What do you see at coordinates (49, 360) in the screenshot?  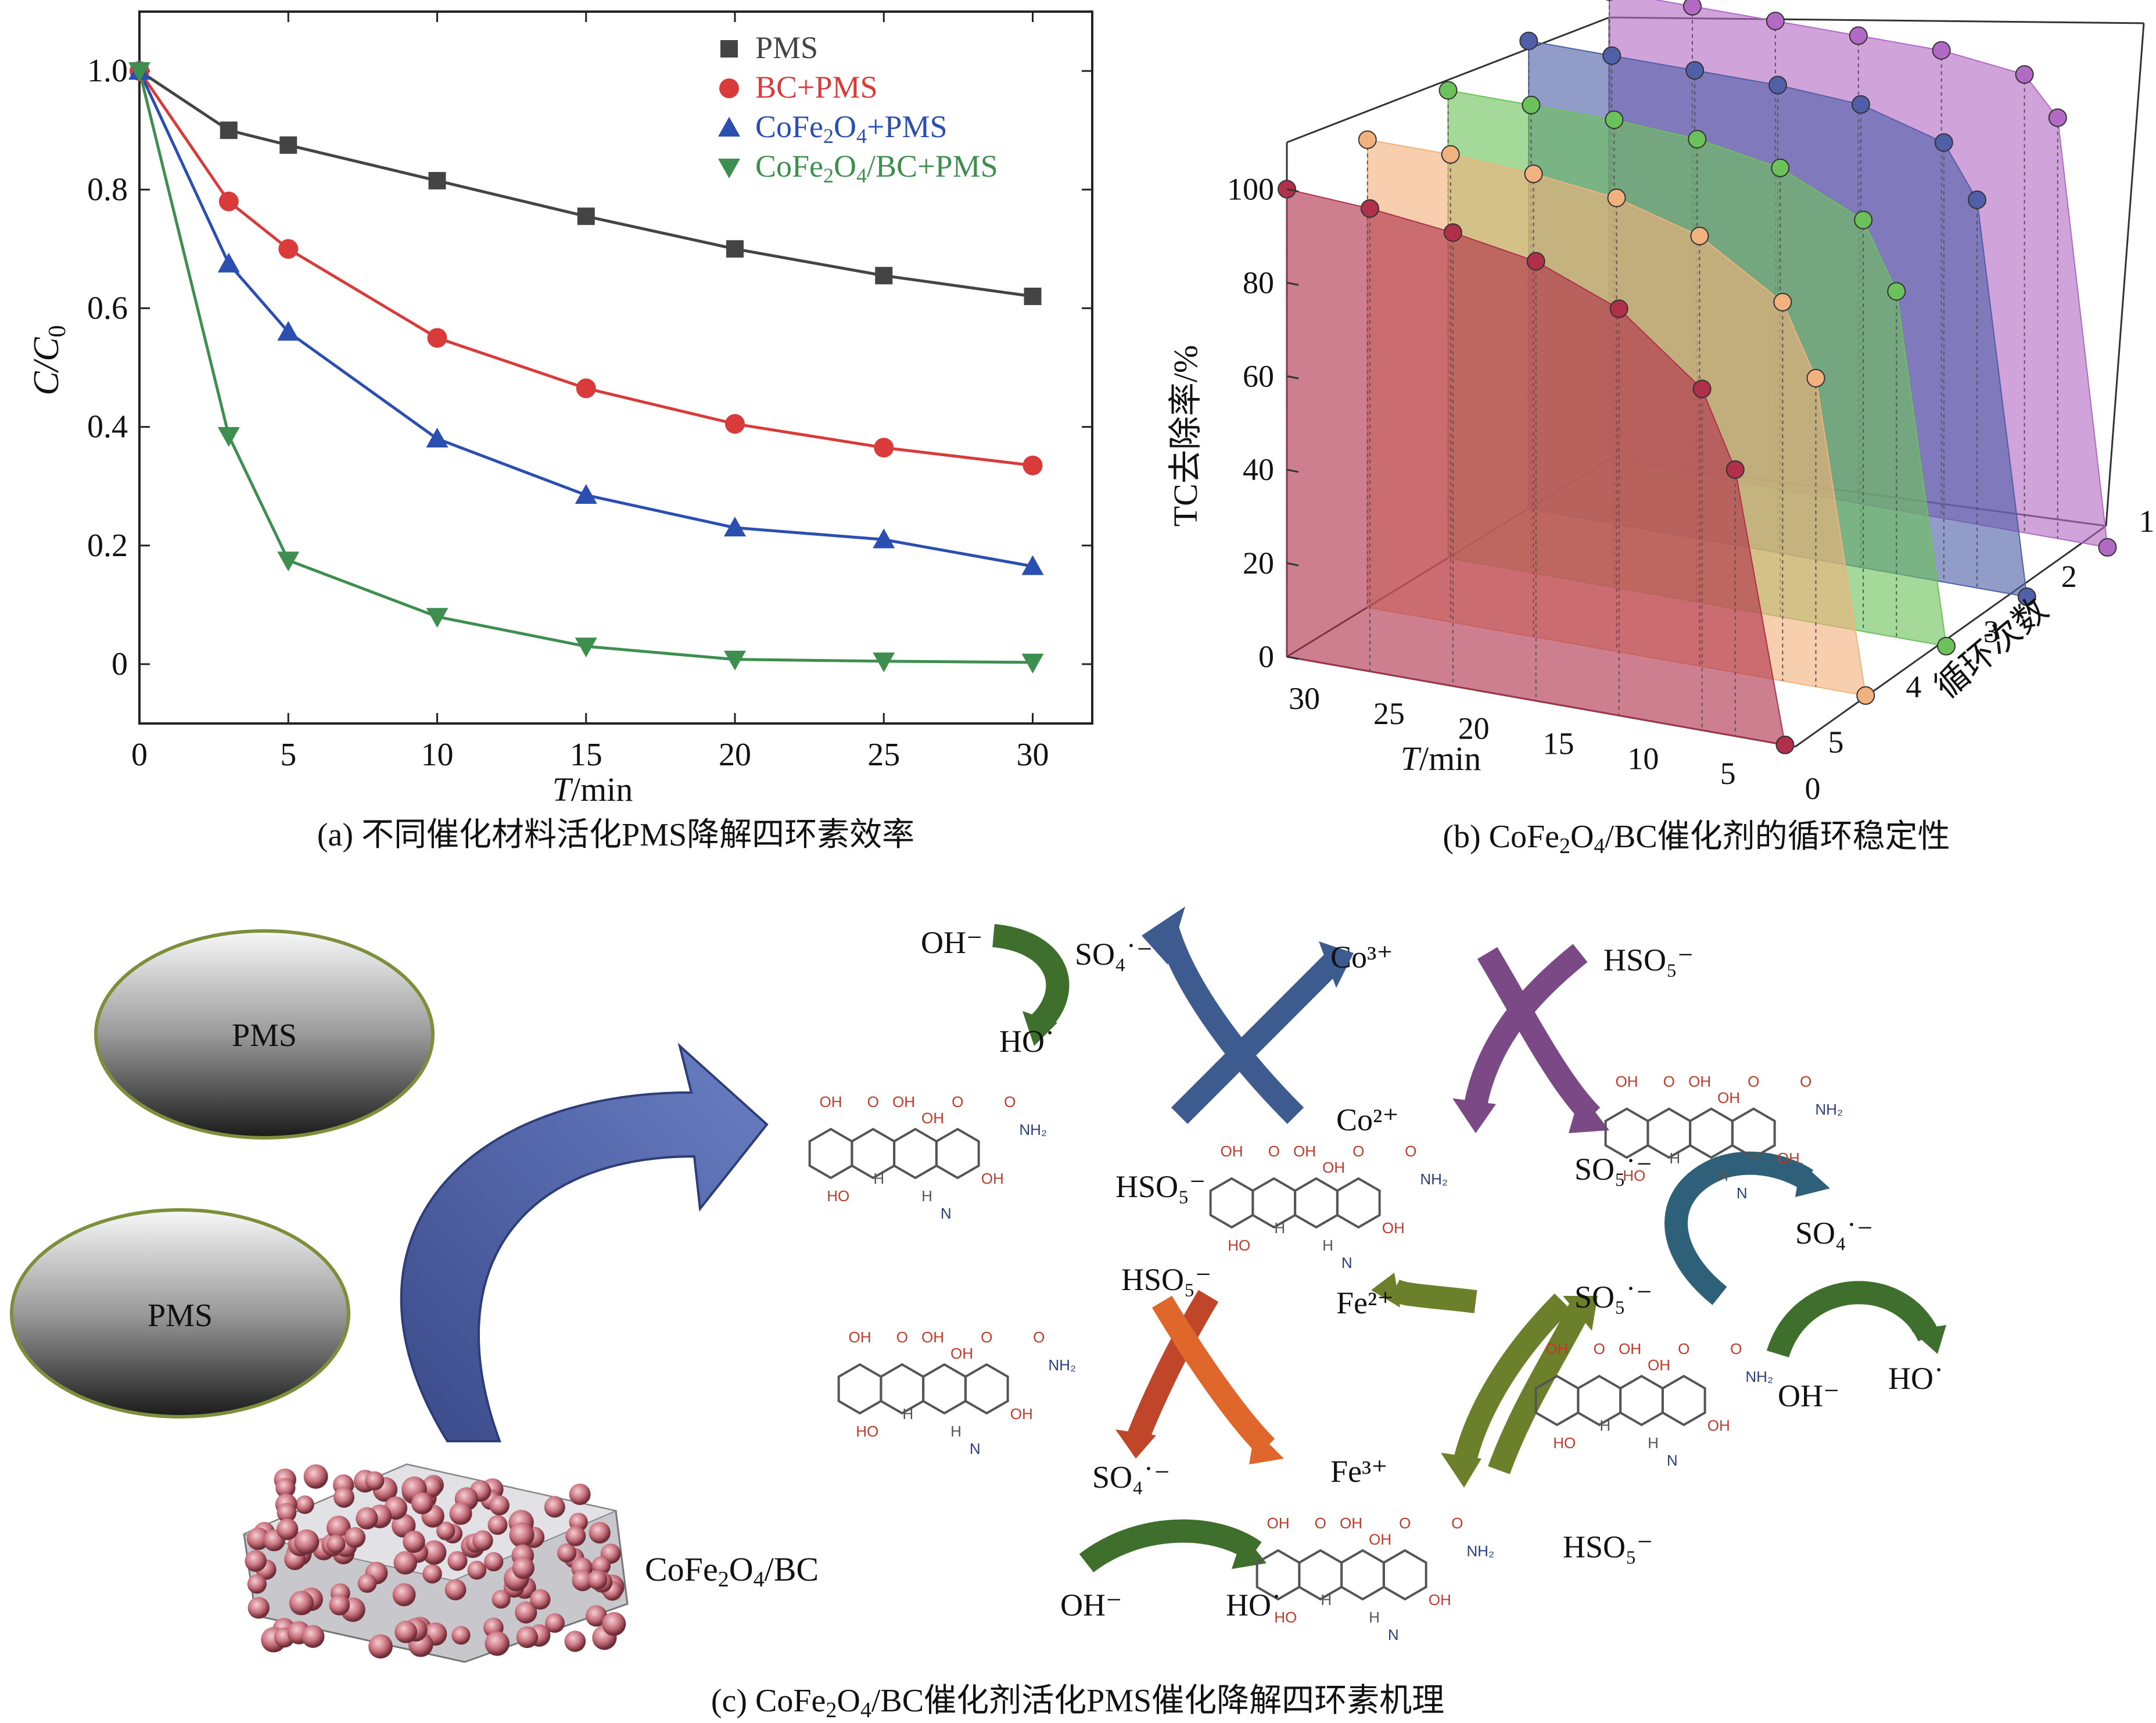 I see `chart-a-y-axis-label: C/C0` at bounding box center [49, 360].